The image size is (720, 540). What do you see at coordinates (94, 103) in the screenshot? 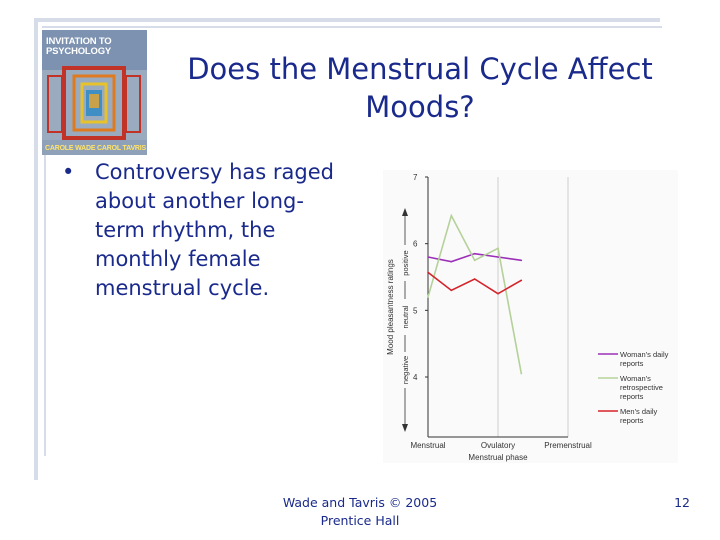
I see `cover-window-art` at bounding box center [94, 103].